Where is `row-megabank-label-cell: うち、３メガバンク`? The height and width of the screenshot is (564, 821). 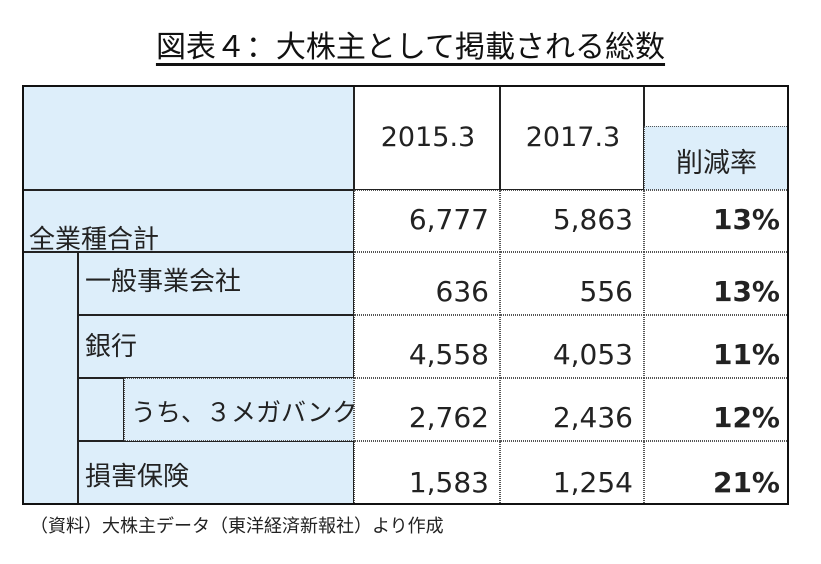 row-megabank-label-cell: うち、３メガバンク is located at coordinates (241, 409).